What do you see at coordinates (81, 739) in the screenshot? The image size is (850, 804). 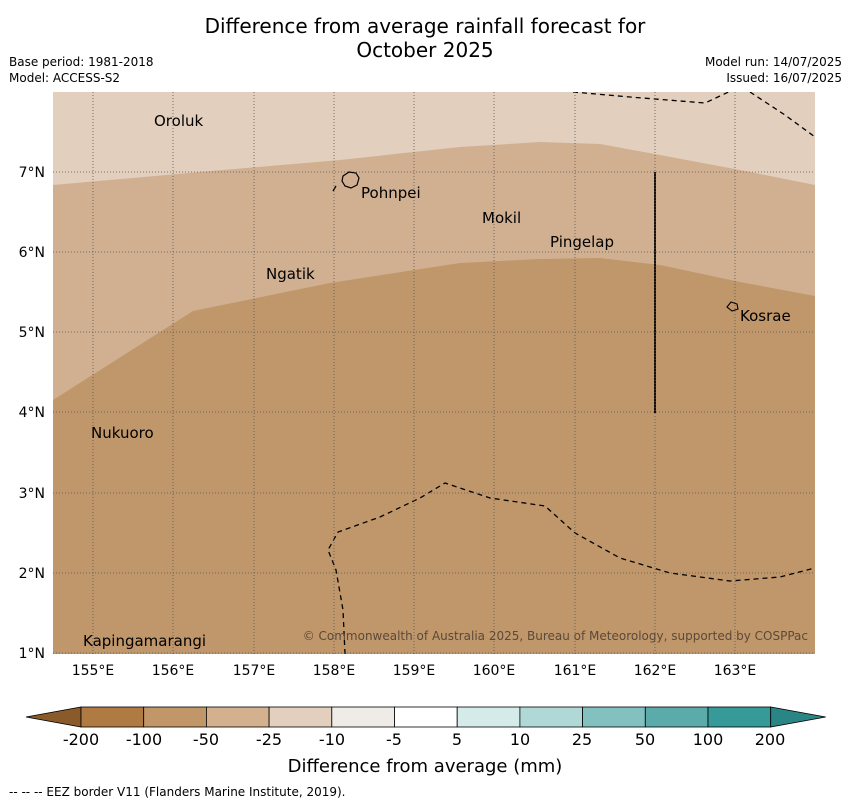 I see `colorbar-tick-label: -200` at bounding box center [81, 739].